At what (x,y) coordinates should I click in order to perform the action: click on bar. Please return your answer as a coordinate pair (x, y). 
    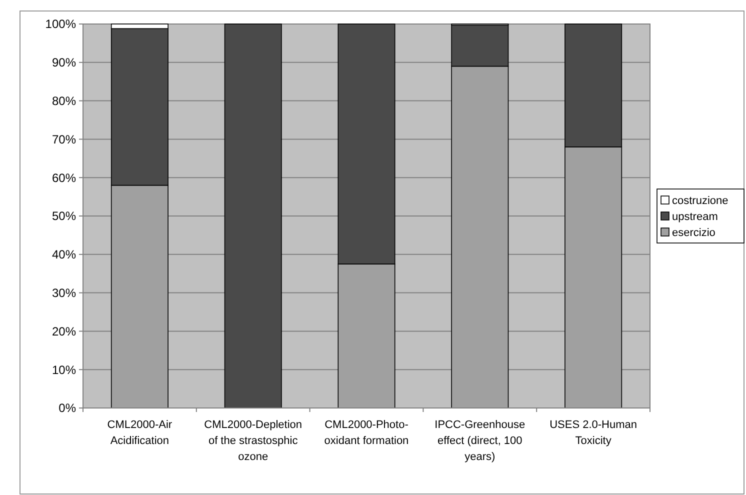
    Looking at the image, I should click on (253, 216).